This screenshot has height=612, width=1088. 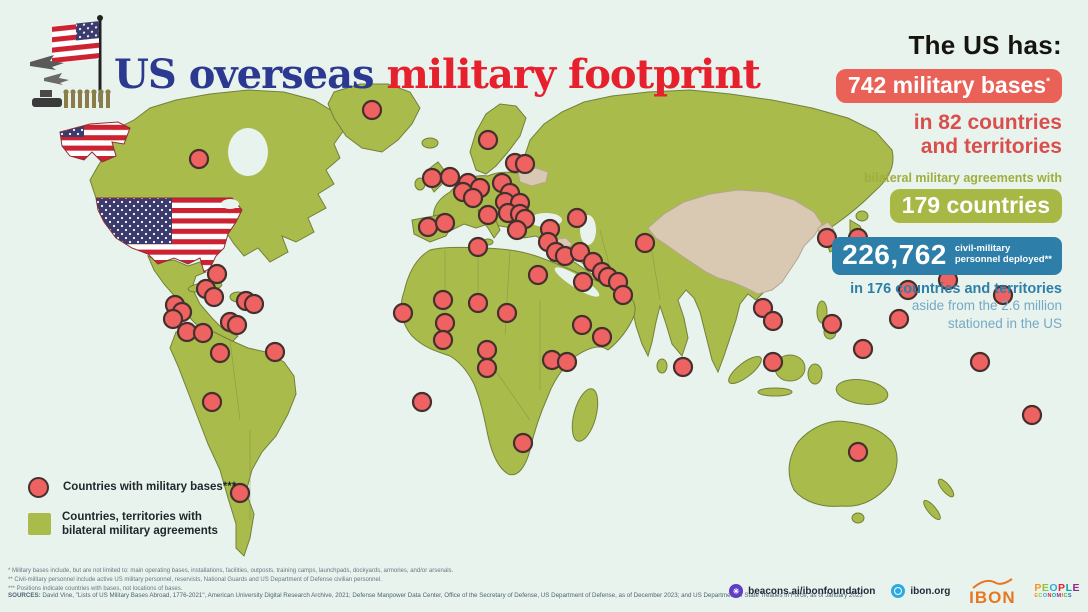 What do you see at coordinates (862, 392) in the screenshot?
I see `landmass-new-guinea` at bounding box center [862, 392].